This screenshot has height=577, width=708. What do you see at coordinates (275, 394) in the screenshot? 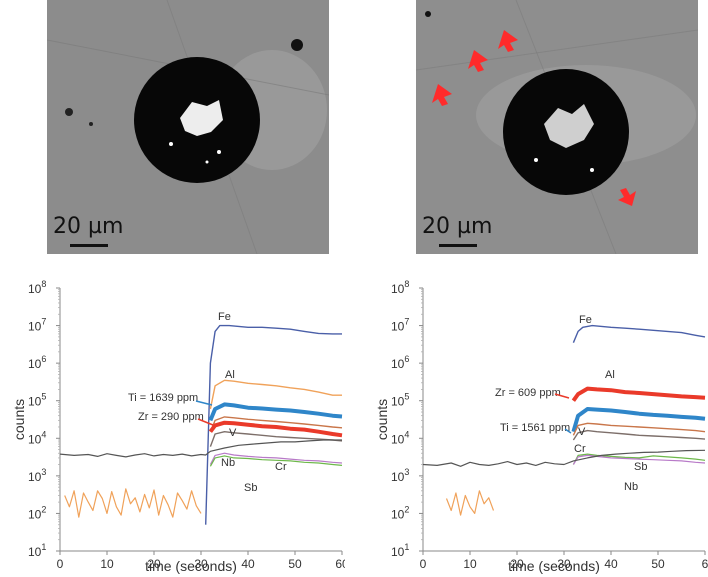
I see `series-line-al` at bounding box center [275, 394].